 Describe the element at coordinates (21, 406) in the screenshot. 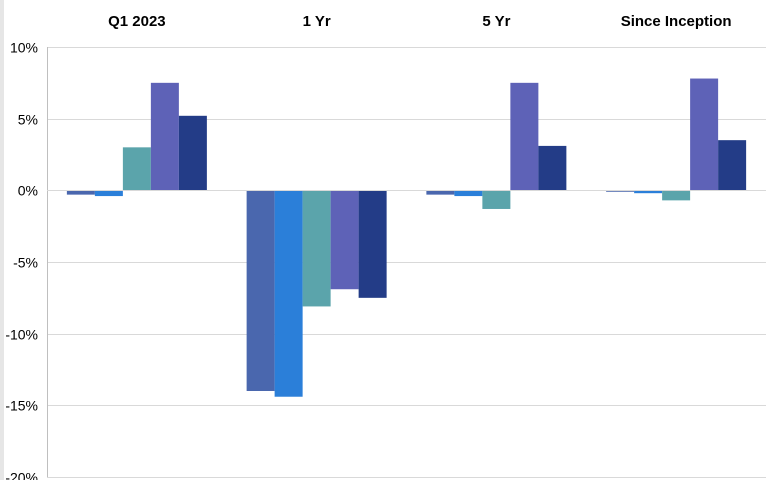

I see `y-tick-label: -15%` at that location.